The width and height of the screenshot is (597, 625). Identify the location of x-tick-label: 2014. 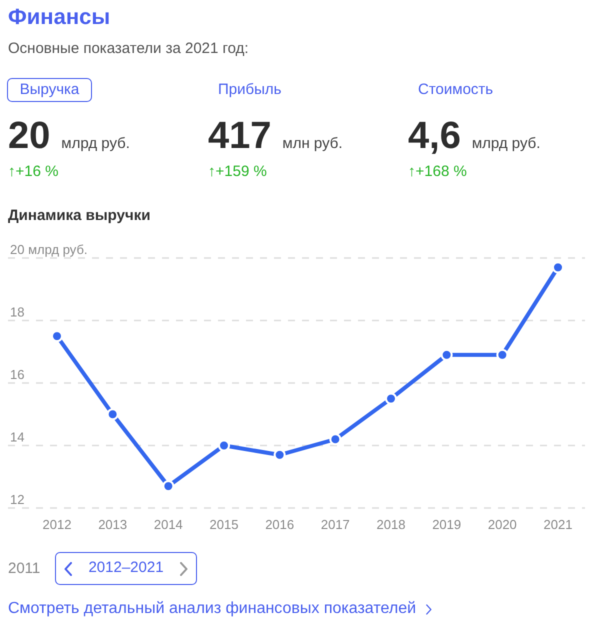
(168, 524).